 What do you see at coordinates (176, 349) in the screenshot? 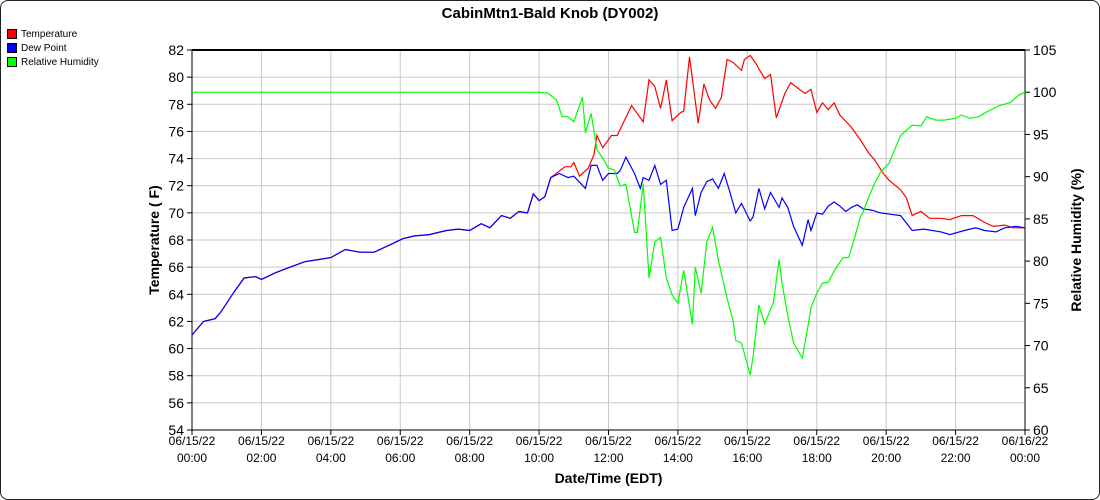
I see `y-tick-label-left: 60` at bounding box center [176, 349].